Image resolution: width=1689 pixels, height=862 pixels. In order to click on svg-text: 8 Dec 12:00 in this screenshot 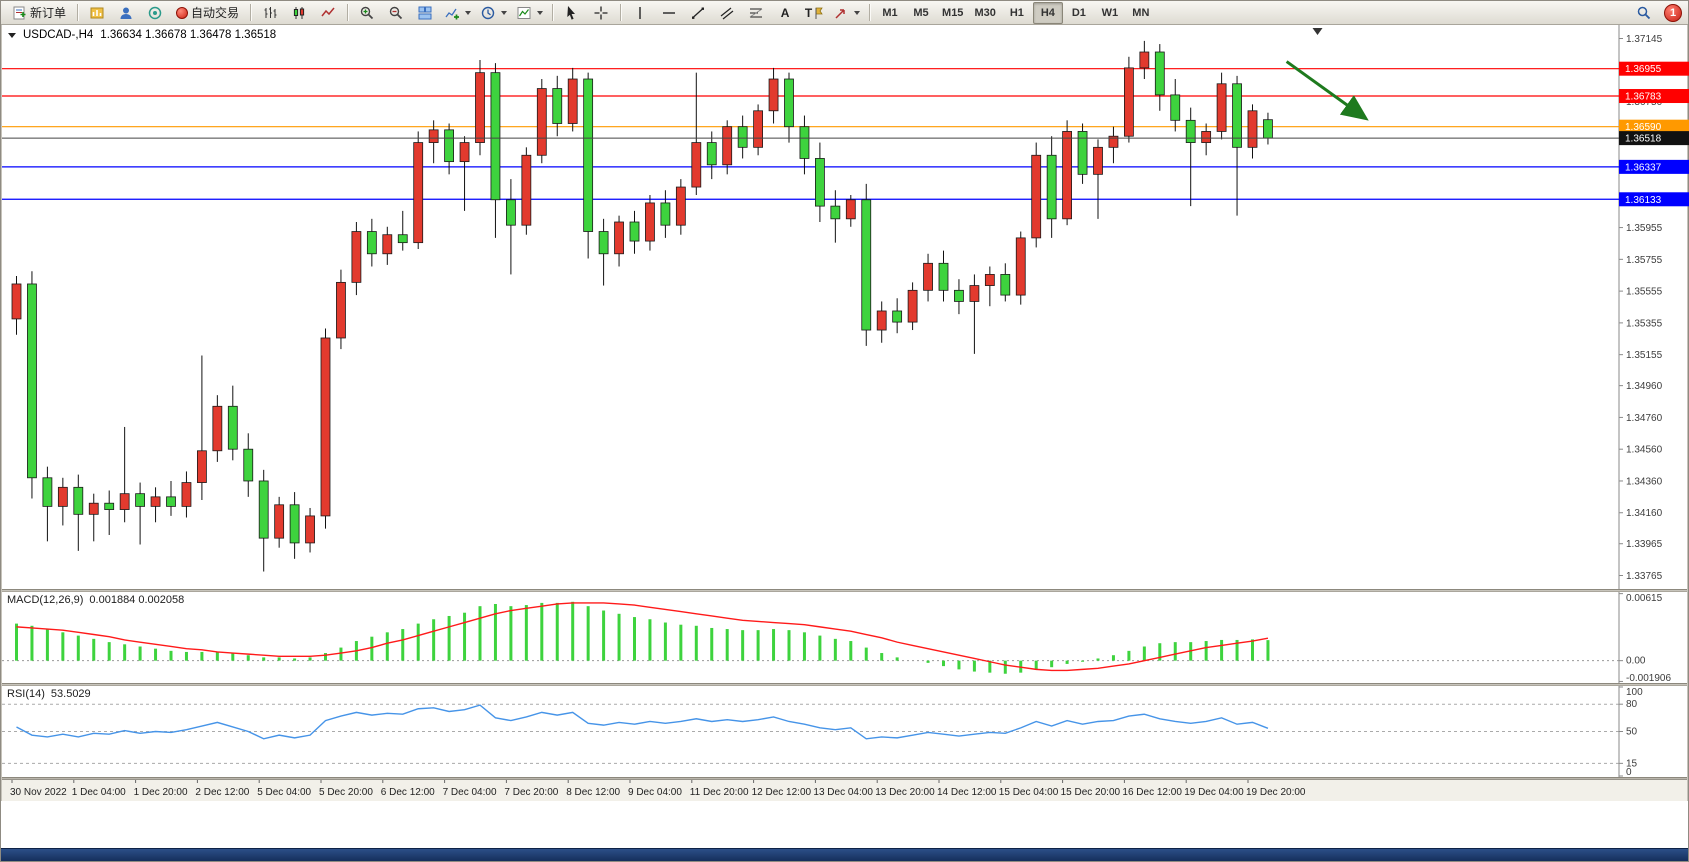, I will do `click(593, 792)`.